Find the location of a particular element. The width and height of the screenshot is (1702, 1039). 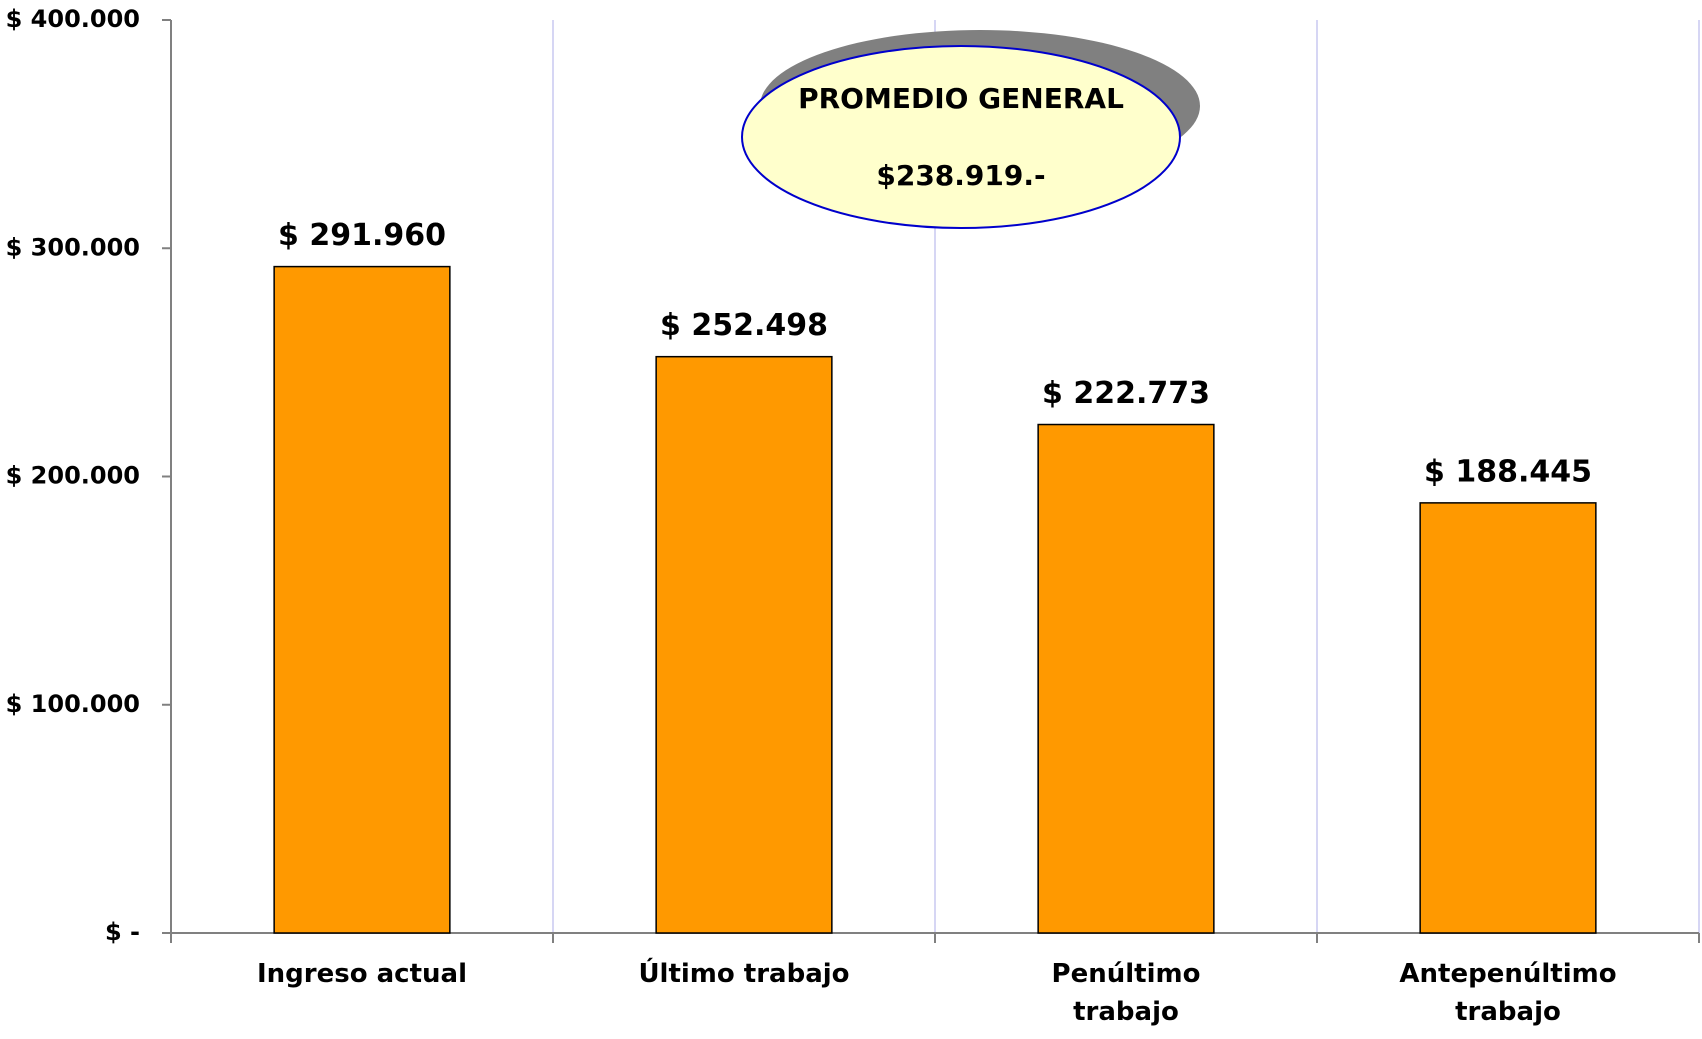

annotation-title: PROMEDIO GENERAL is located at coordinates (961, 98).